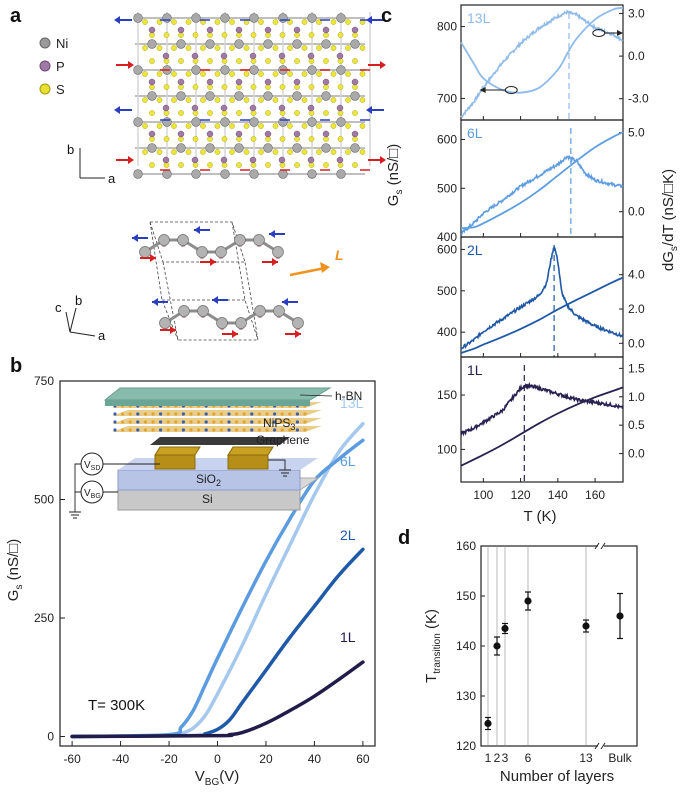 The width and height of the screenshot is (685, 796). What do you see at coordinates (636, 368) in the screenshot?
I see `y-right-tick-label: 1.5` at bounding box center [636, 368].